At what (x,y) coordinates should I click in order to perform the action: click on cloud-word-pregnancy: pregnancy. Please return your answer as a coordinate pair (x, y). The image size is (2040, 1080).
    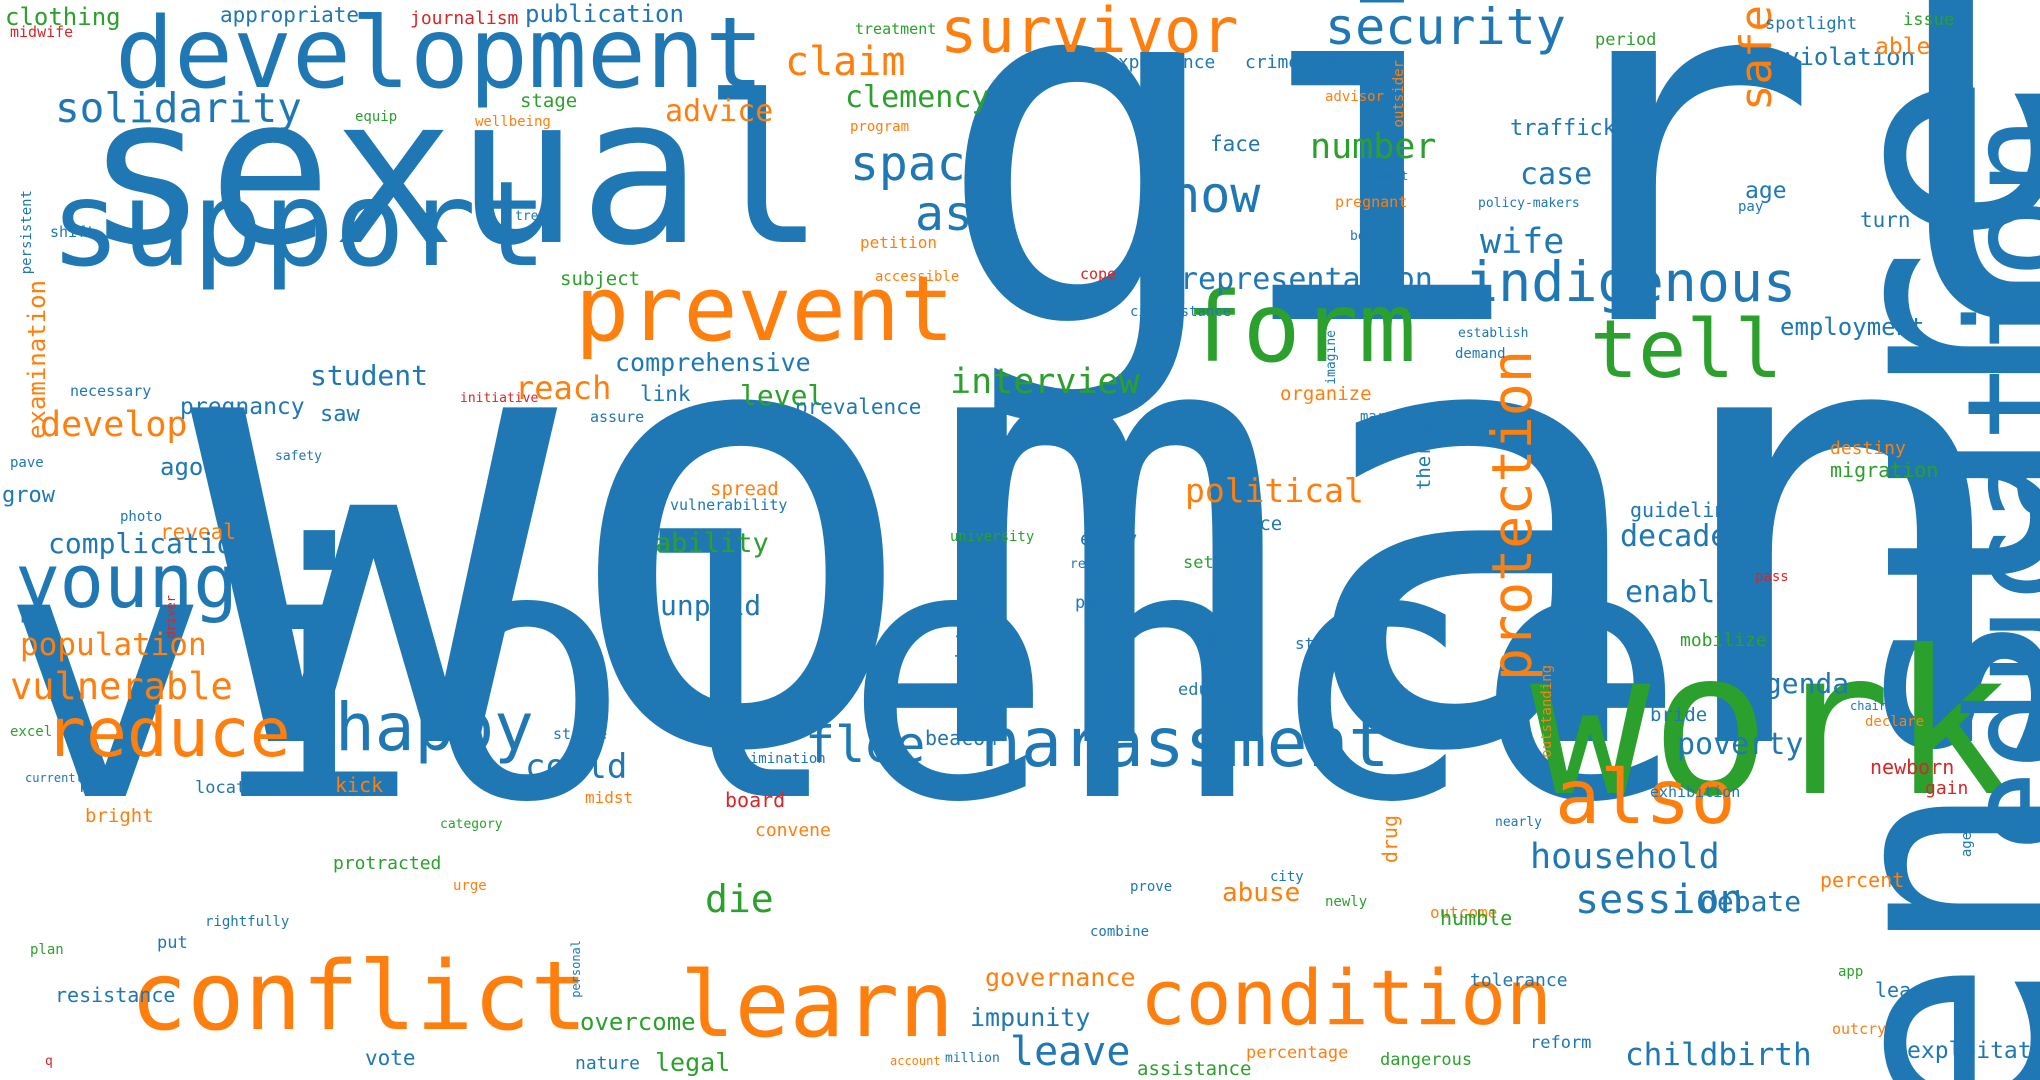
    Looking at the image, I should click on (242, 407).